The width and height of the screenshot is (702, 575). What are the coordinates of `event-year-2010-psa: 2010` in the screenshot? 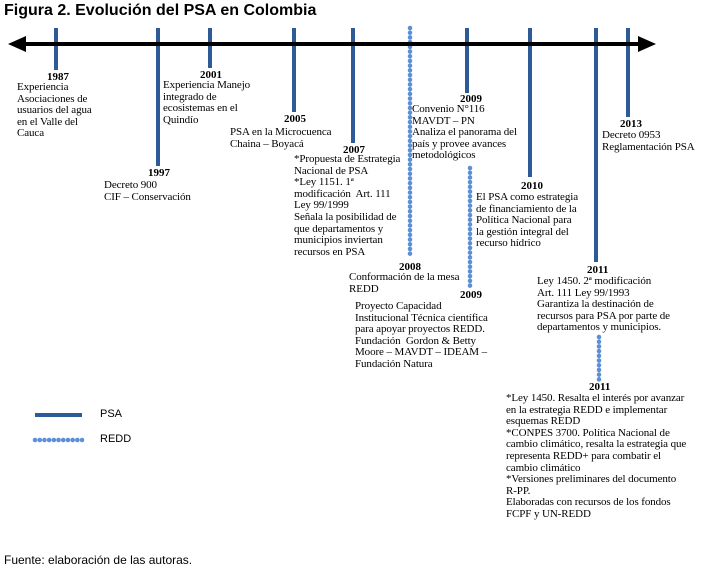 It's located at (532, 186).